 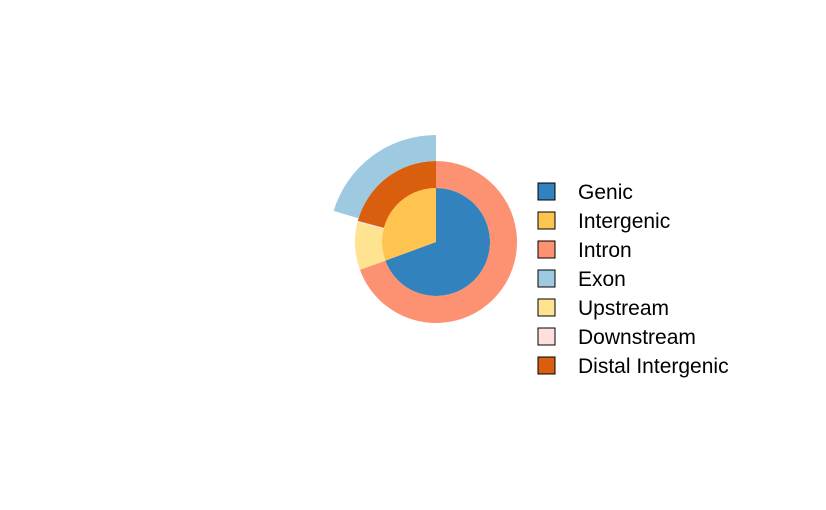 I want to click on middle-slice-downstream, so click(x=370, y=224).